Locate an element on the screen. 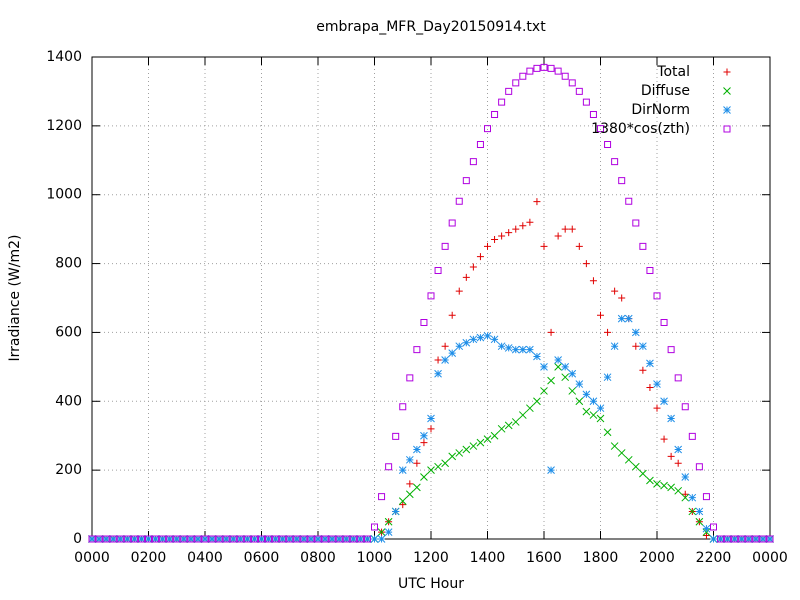  x-tick-label: 1000 is located at coordinates (375, 558).